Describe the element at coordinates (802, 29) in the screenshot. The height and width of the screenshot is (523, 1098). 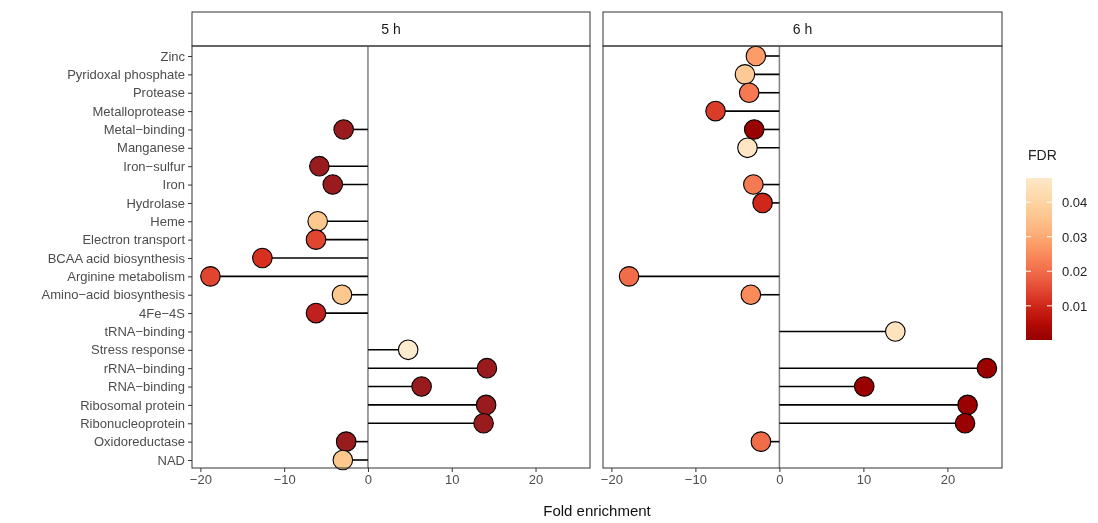
I see `chart-title: 6 h` at that location.